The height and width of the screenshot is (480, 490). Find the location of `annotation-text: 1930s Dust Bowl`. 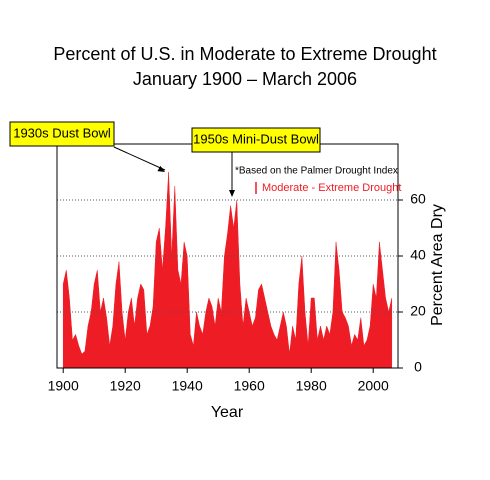

annotation-text: 1930s Dust Bowl is located at coordinates (62, 132).